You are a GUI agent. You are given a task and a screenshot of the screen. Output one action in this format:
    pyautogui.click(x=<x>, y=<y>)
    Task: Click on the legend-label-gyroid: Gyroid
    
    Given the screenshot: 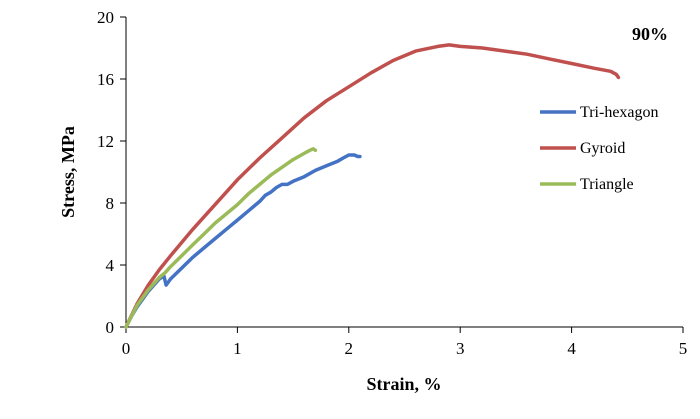 What is the action you would take?
    pyautogui.click(x=602, y=148)
    